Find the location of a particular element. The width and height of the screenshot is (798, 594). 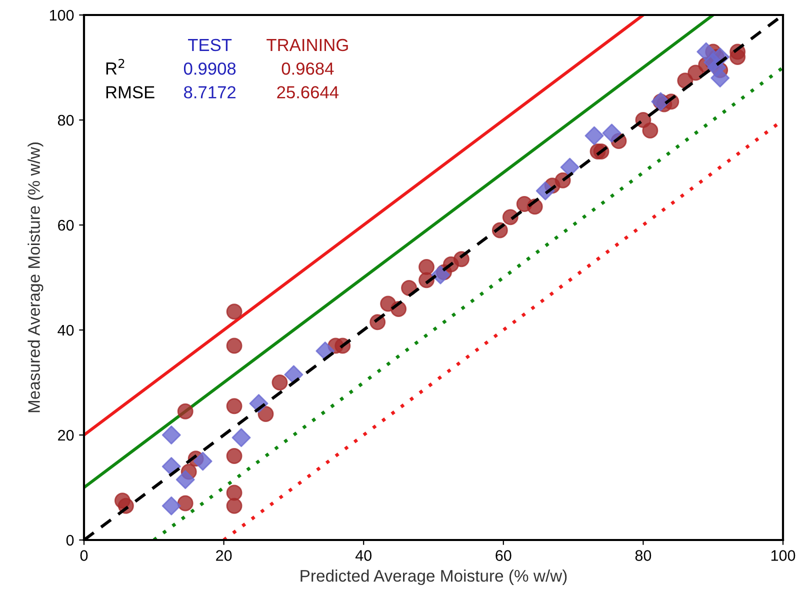

y-tick-label: 100 is located at coordinates (62, 15).